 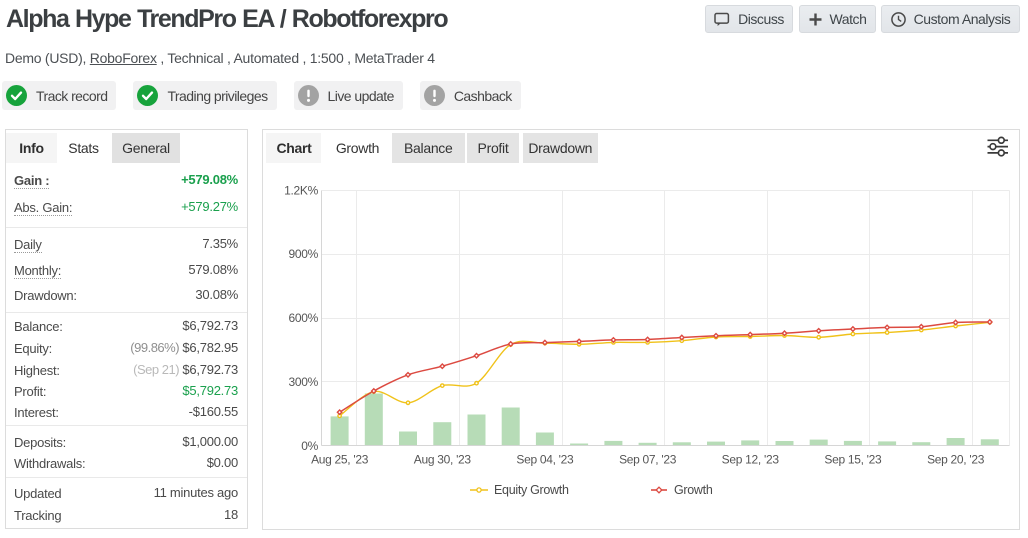 I want to click on svg-text: 300%, so click(x=304, y=382).